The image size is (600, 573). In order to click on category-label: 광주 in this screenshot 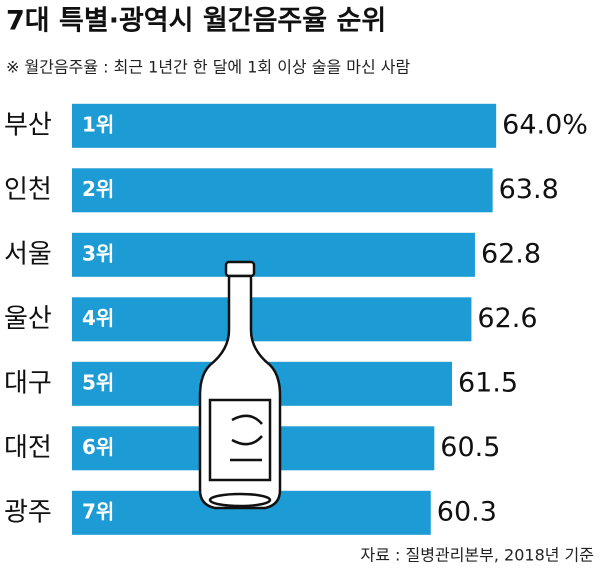, I will do `click(28, 512)`.